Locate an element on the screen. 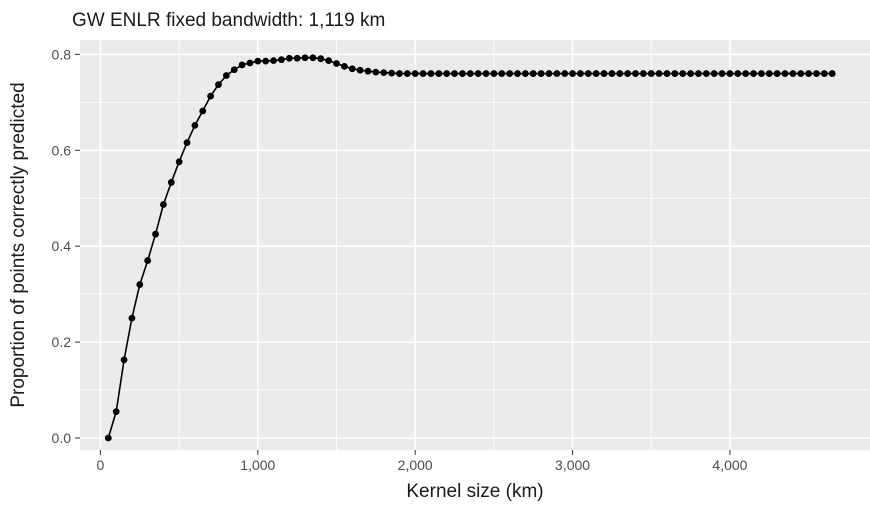 The height and width of the screenshot is (505, 870). y-axis-ticks: 0.0 0.2 0.4 0.6 0.8 is located at coordinates (66, 246).